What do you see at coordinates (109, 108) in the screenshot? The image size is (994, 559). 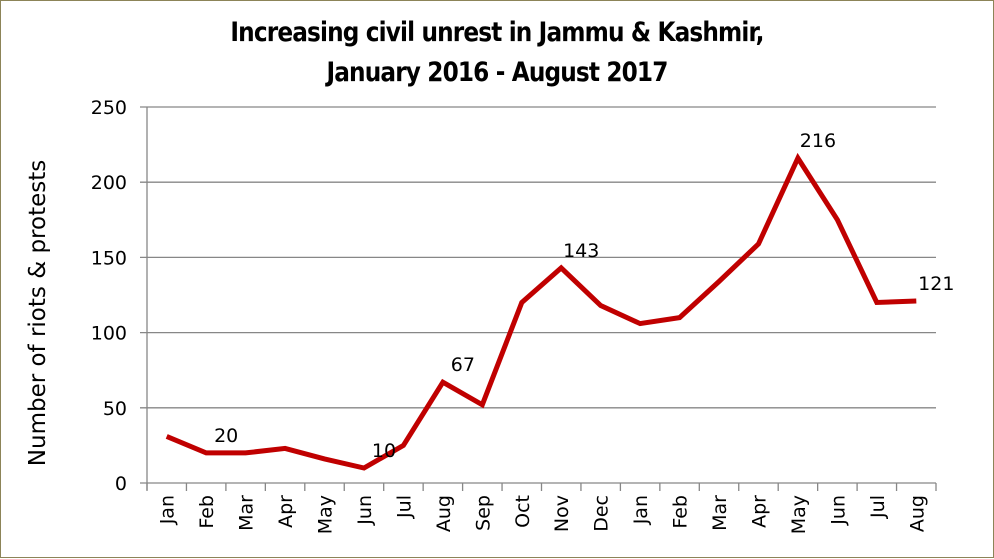 I see `y-tick-label: 250` at bounding box center [109, 108].